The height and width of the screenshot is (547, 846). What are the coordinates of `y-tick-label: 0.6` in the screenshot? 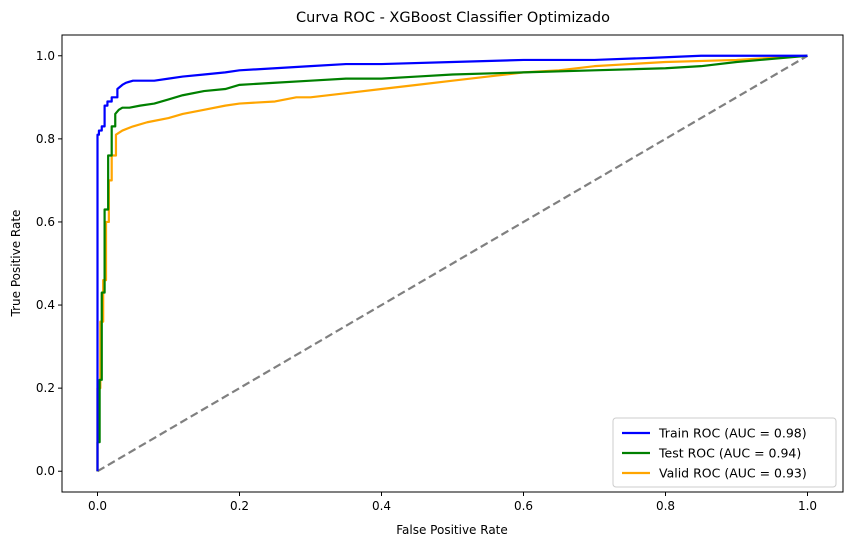 It's located at (45, 222).